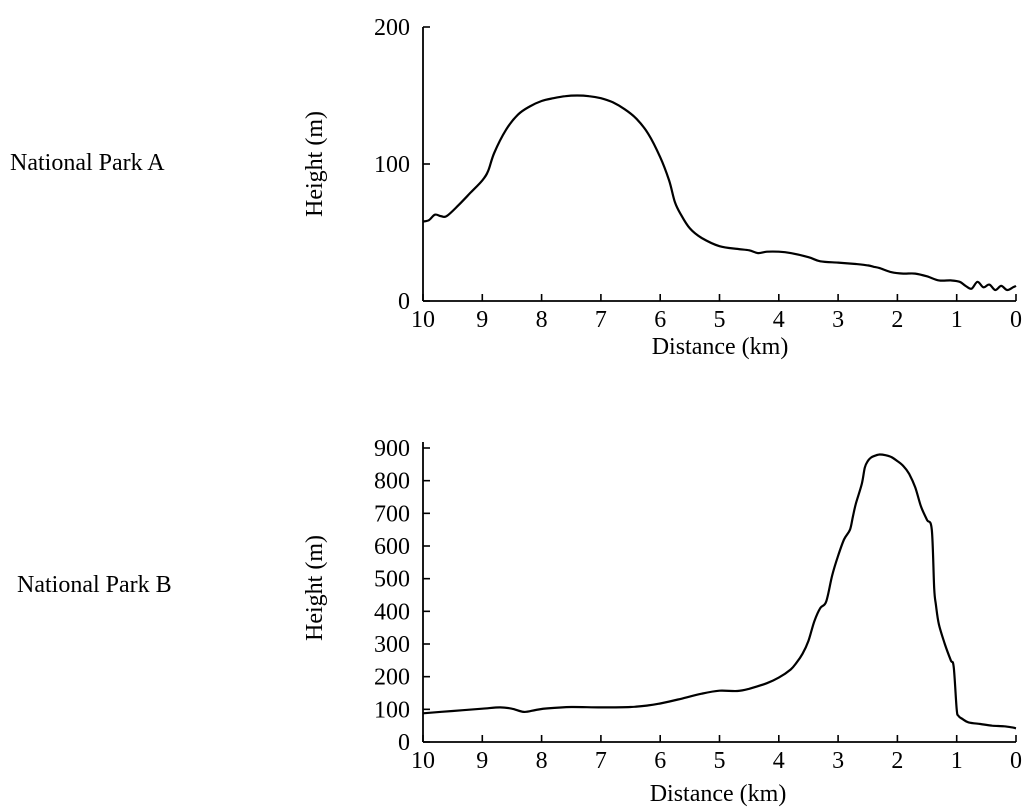 Image resolution: width=1032 pixels, height=811 pixels. What do you see at coordinates (719, 193) in the screenshot?
I see `series-line-park-a` at bounding box center [719, 193].